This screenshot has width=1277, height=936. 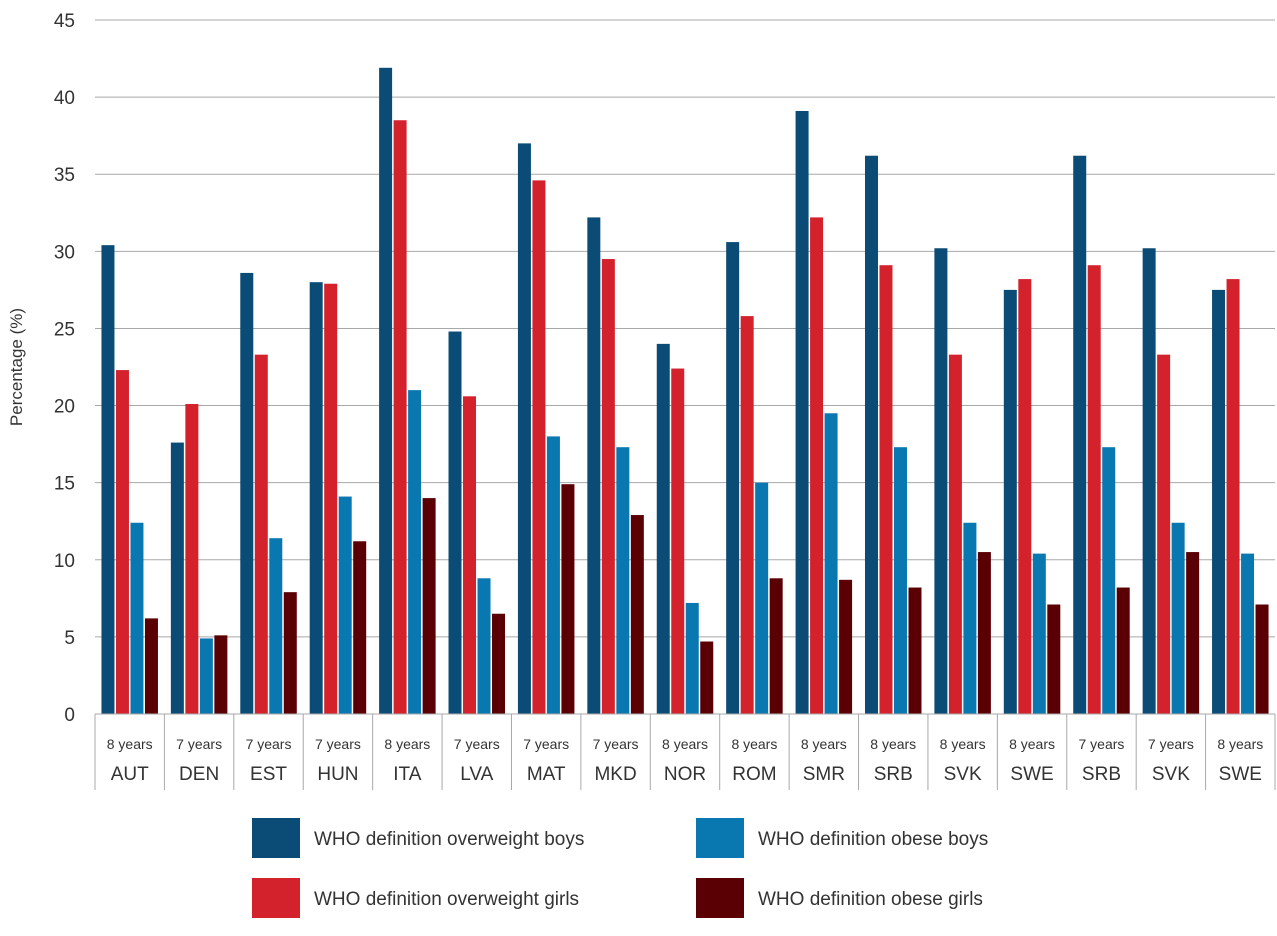 I want to click on x-country-label: EST, so click(x=268, y=774).